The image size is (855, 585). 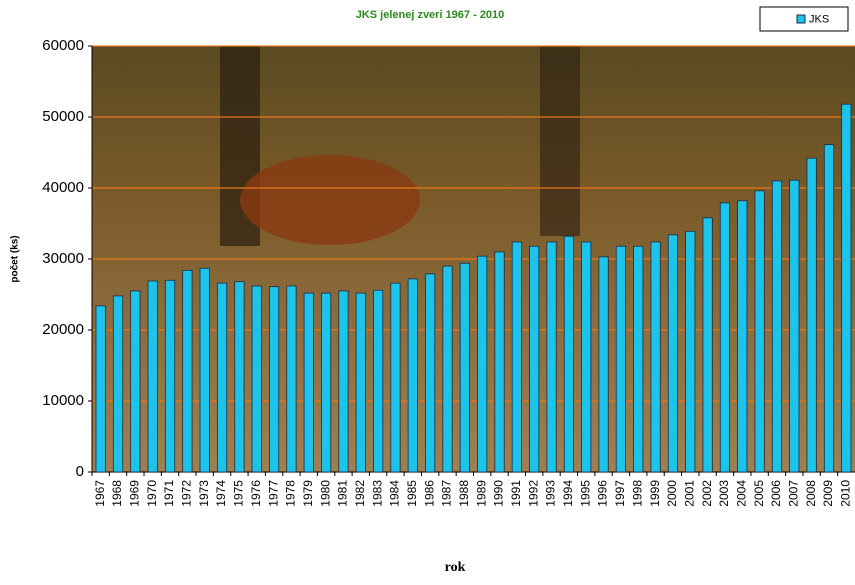 I want to click on x-tick-label: 1969, so click(x=135, y=493).